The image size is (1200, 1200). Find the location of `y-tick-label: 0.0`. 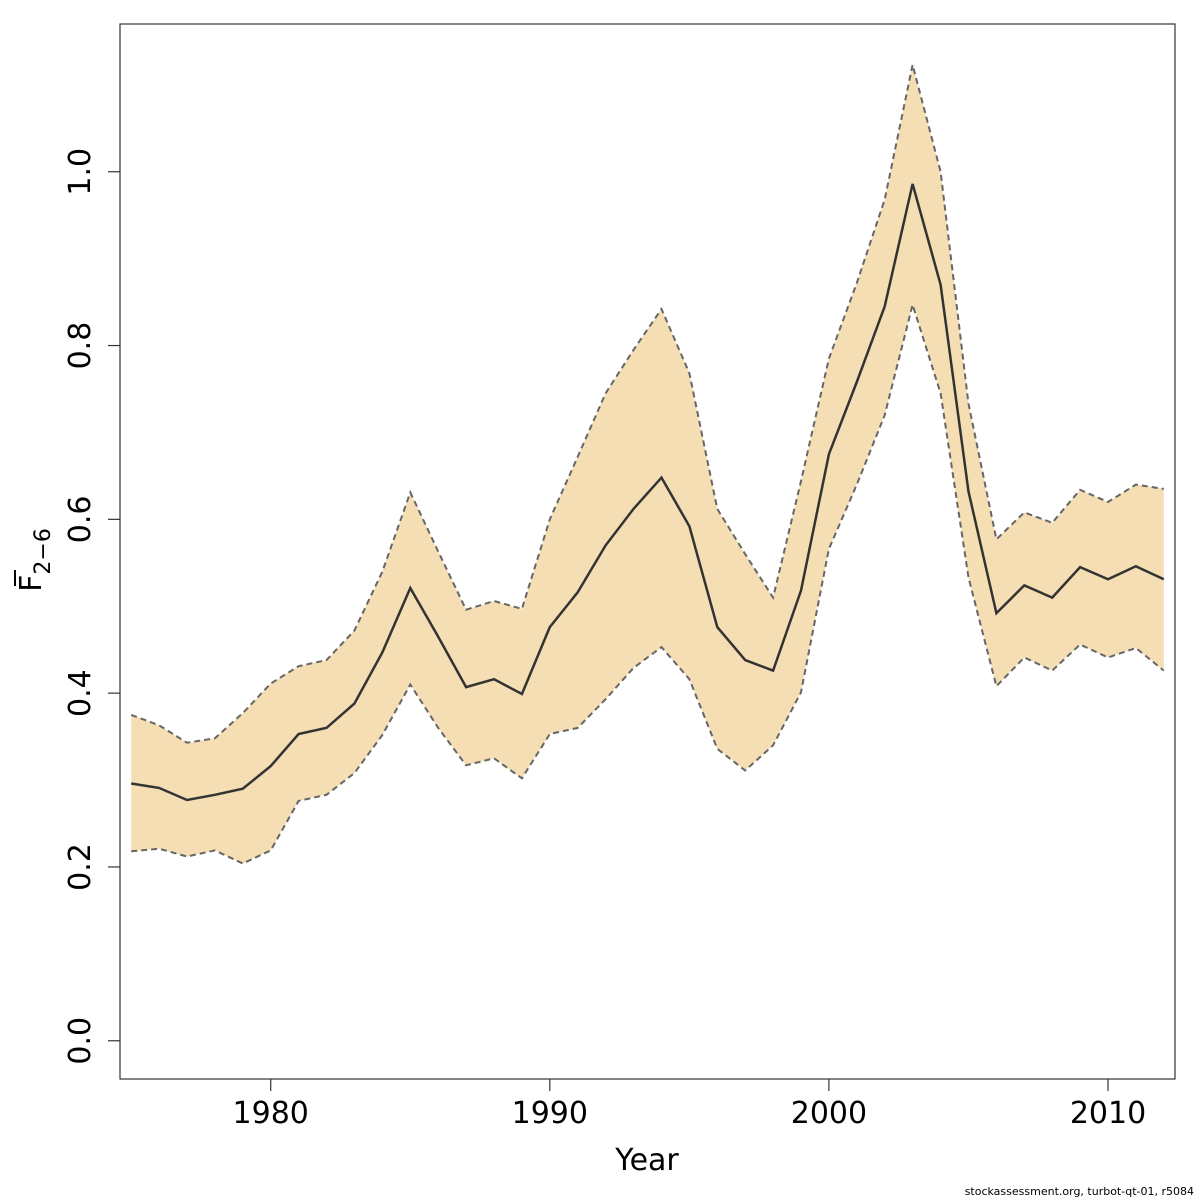

y-tick-label: 0.0 is located at coordinates (80, 1041).